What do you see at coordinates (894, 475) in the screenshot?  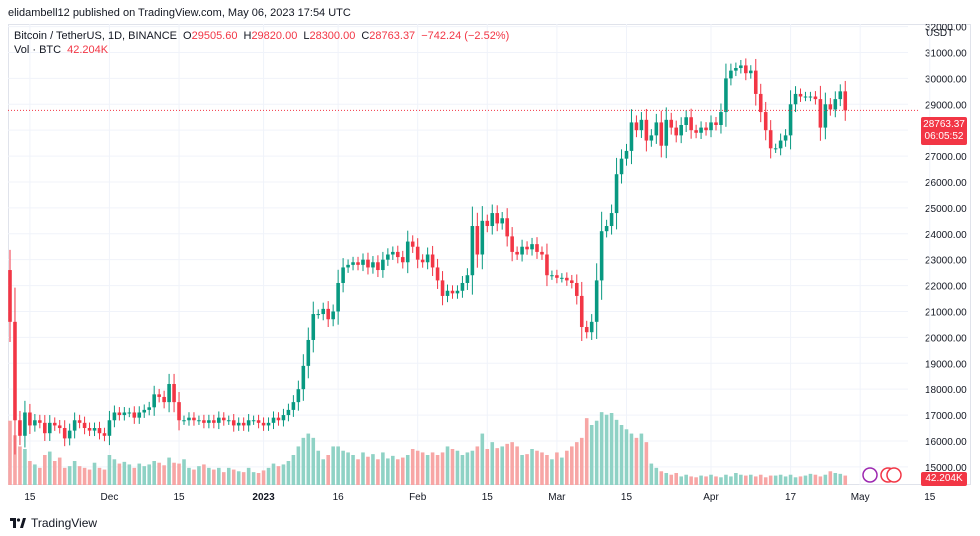 I see `flag-badge-icon` at bounding box center [894, 475].